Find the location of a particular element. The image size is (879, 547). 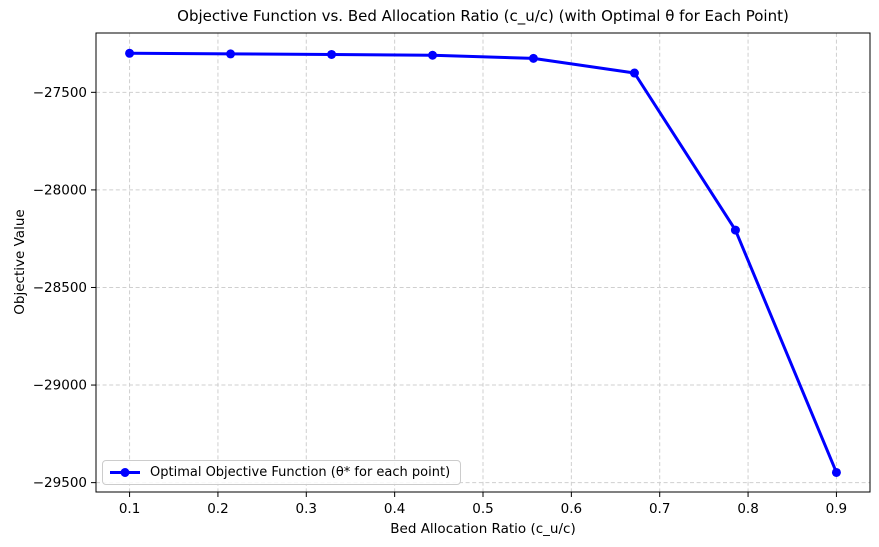

x-tick-label: 0.8 is located at coordinates (747, 509).